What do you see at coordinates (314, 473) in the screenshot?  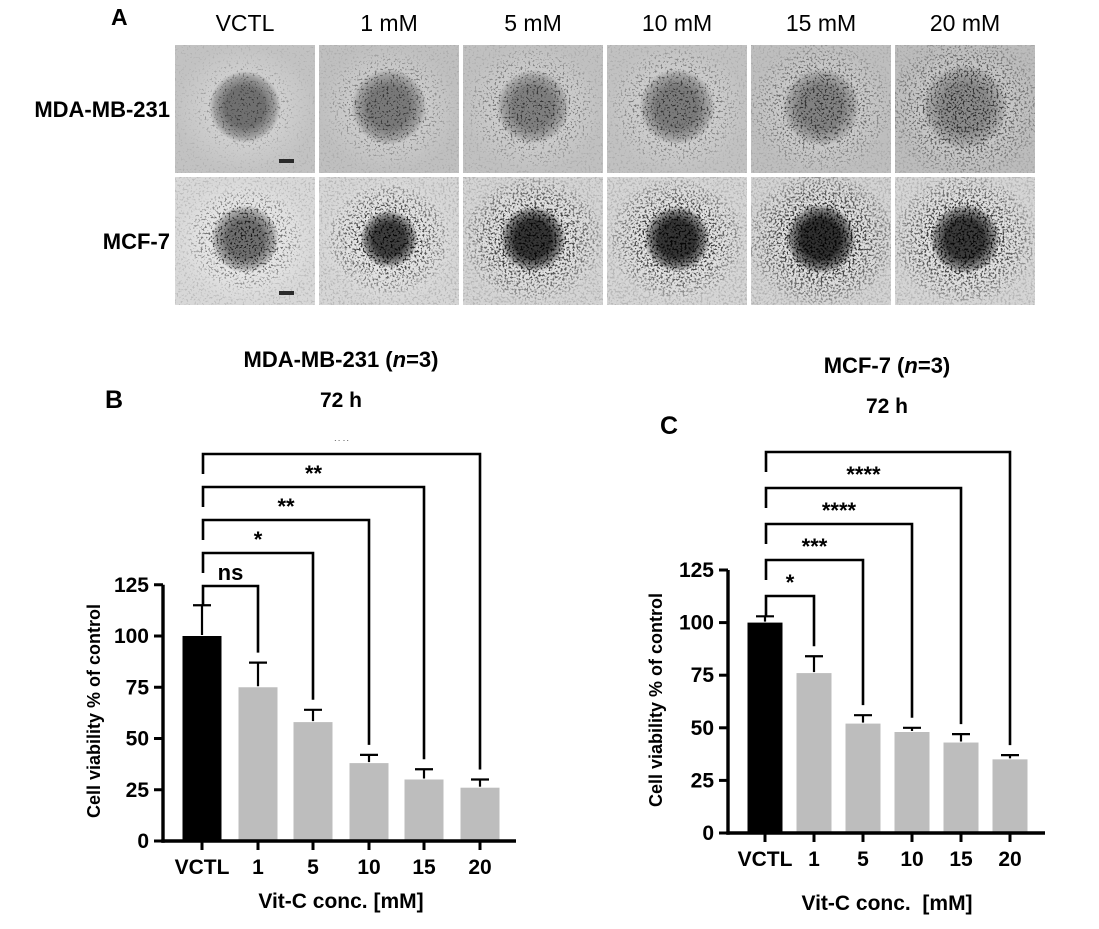 I see `sig-label-vctl-vs-15: **` at bounding box center [314, 473].